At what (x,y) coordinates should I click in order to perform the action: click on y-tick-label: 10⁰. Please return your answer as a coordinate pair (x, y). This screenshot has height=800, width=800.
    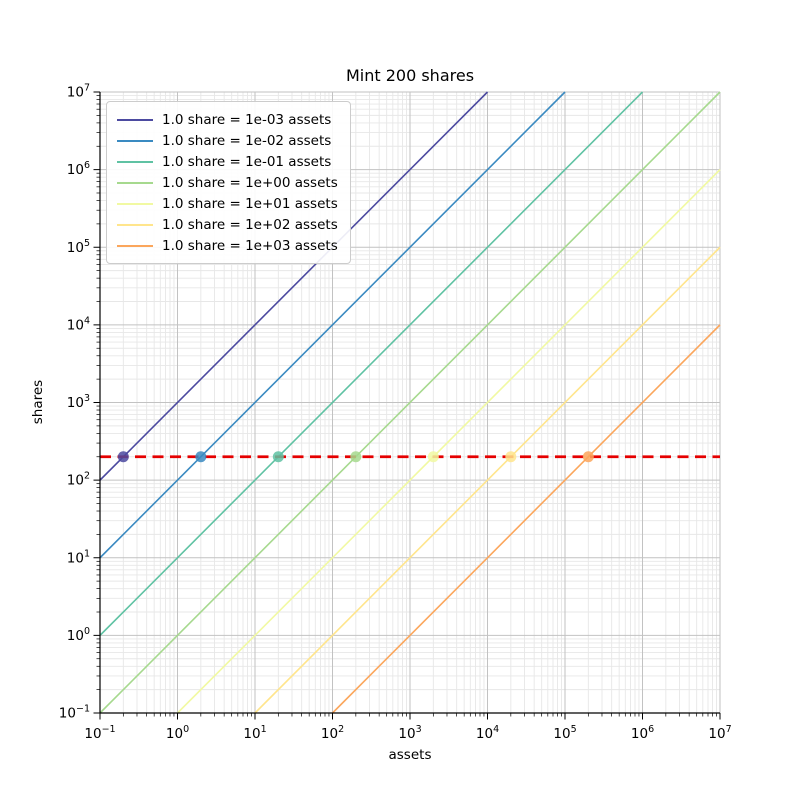
    Looking at the image, I should click on (78, 635).